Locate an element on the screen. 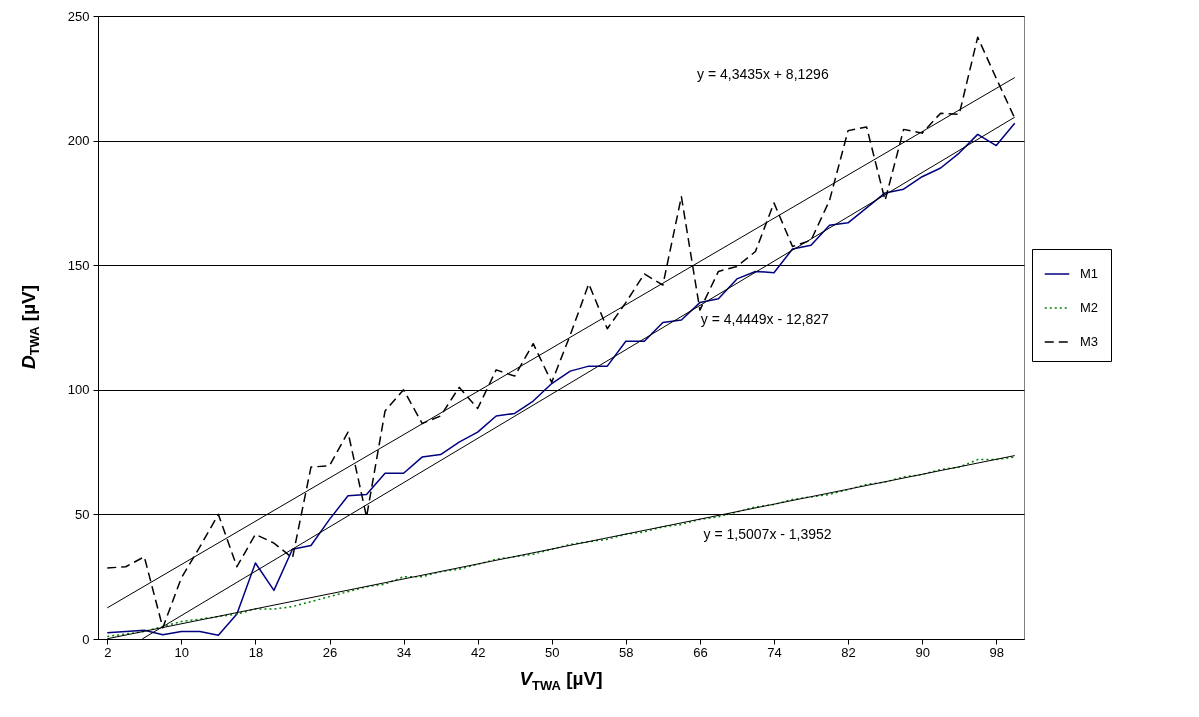 The height and width of the screenshot is (717, 1199). x-tick-label: 26 is located at coordinates (330, 652).